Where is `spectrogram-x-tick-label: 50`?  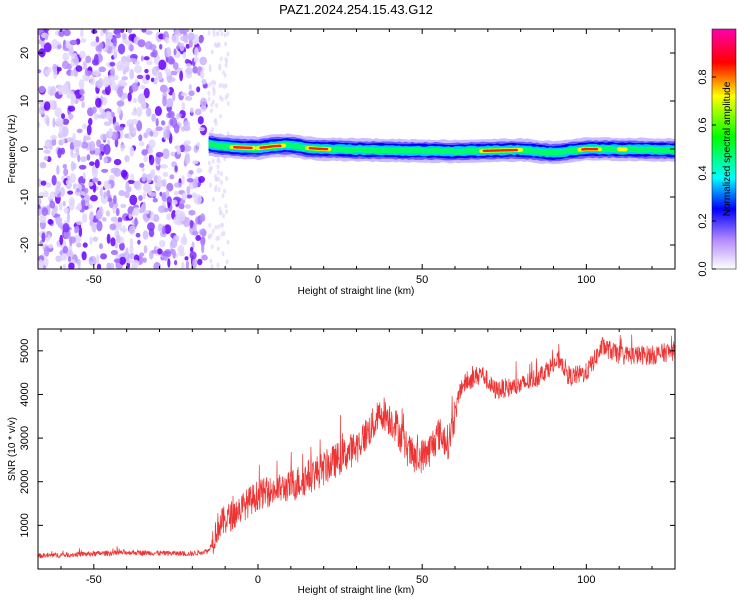
spectrogram-x-tick-label: 50 is located at coordinates (422, 280).